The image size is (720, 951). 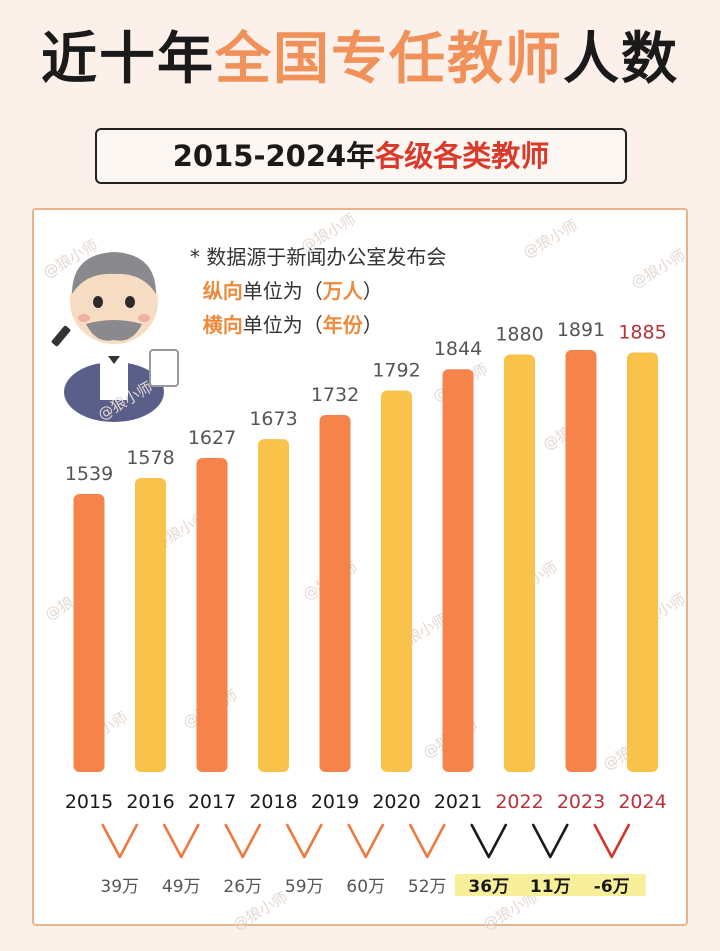 What do you see at coordinates (642, 332) in the screenshot?
I see `value-label-2024: 1885` at bounding box center [642, 332].